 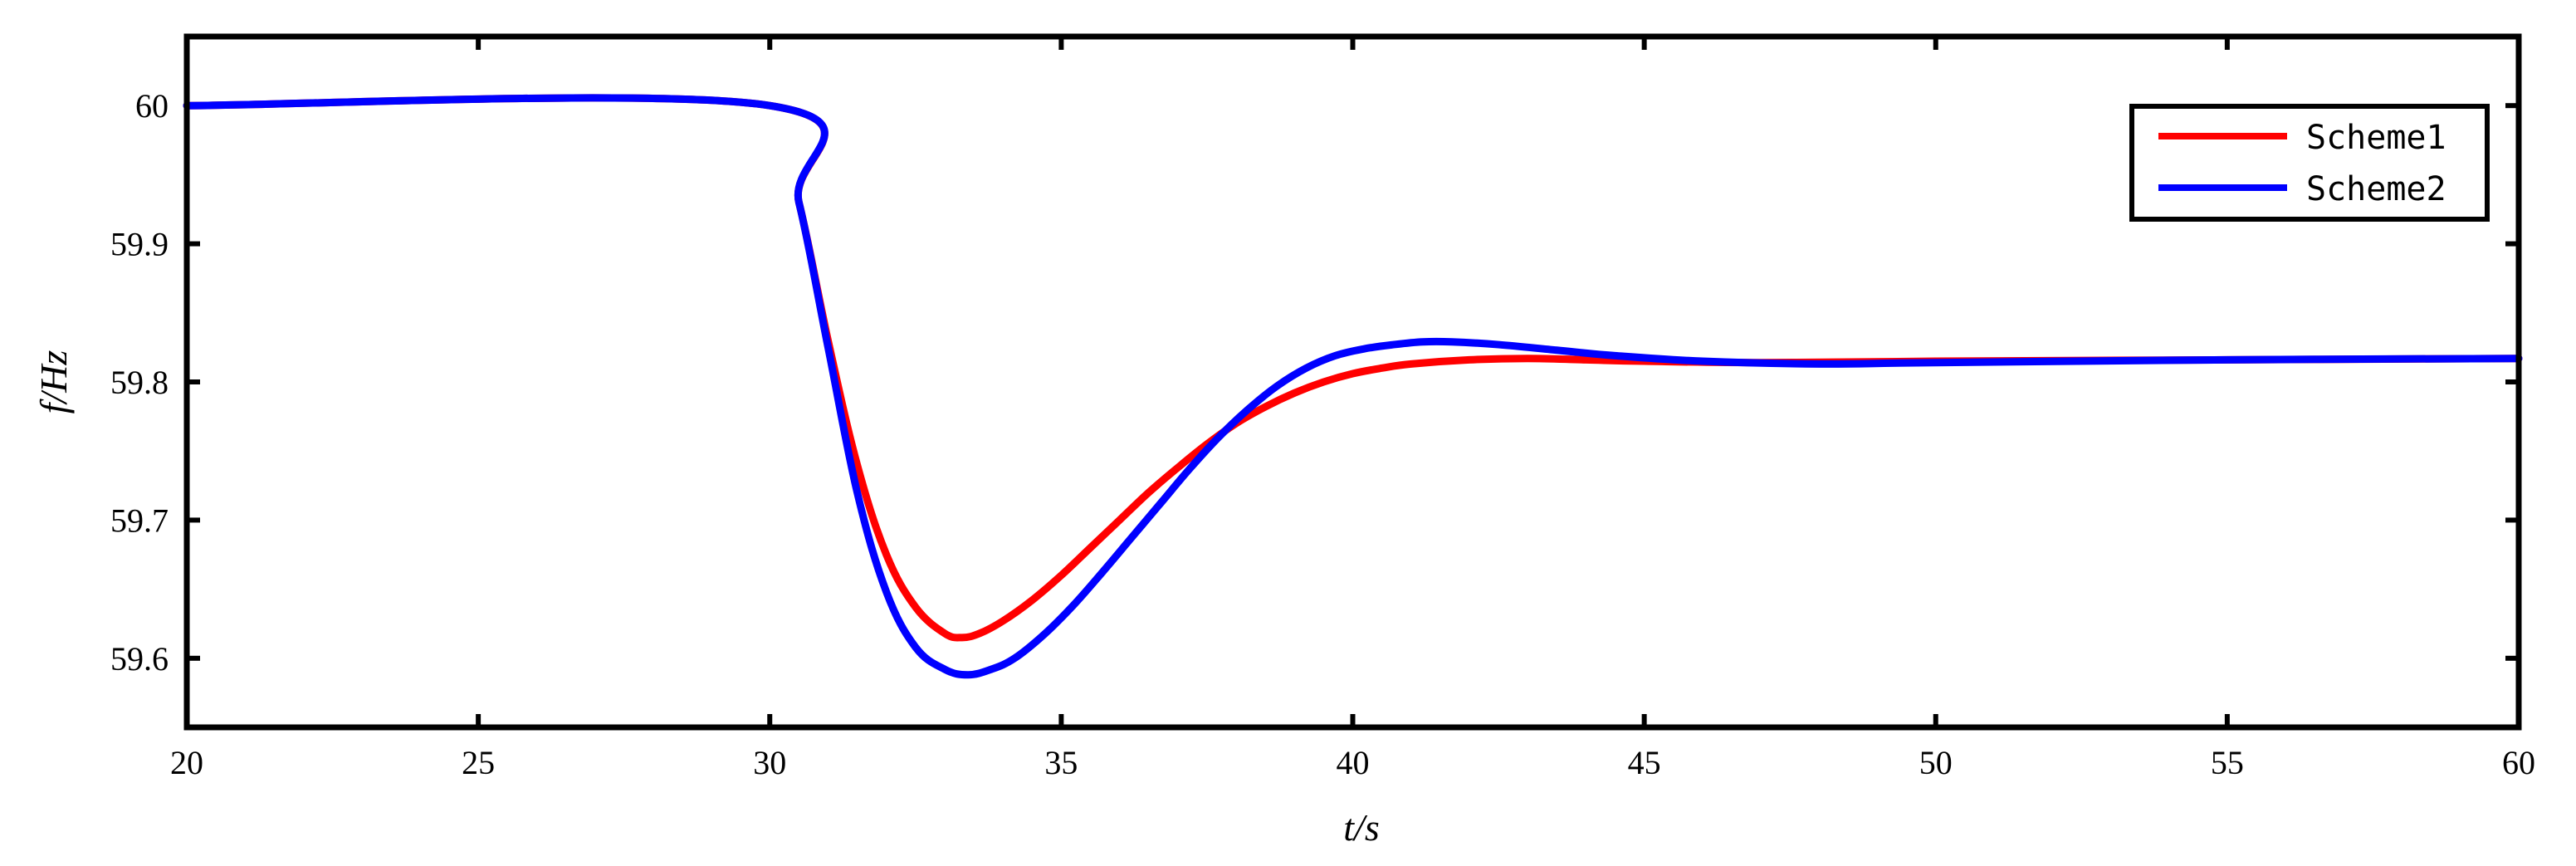 What do you see at coordinates (139, 244) in the screenshot?
I see `y-tick-label: 59.9` at bounding box center [139, 244].